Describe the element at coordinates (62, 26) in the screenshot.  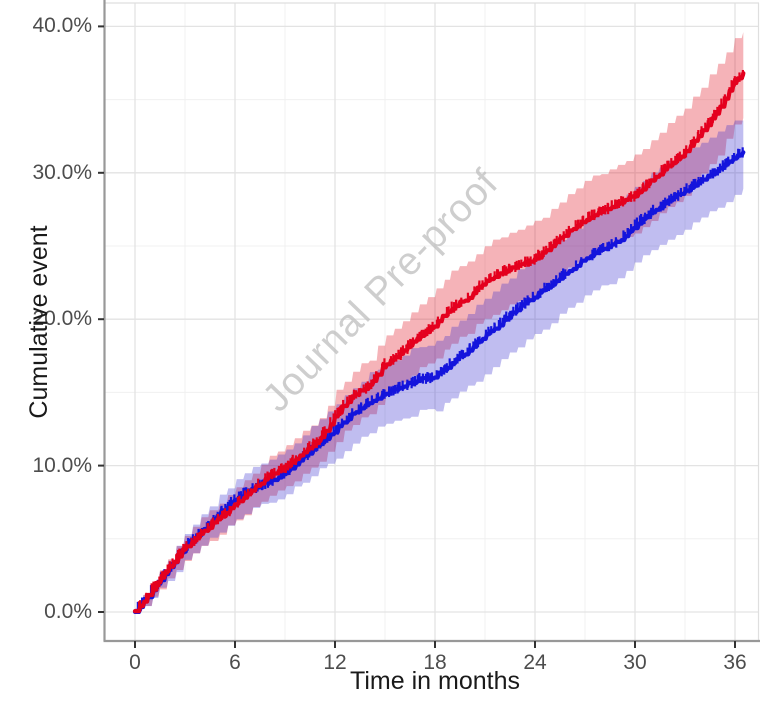
I see `y-tick-label: 40.0%` at that location.